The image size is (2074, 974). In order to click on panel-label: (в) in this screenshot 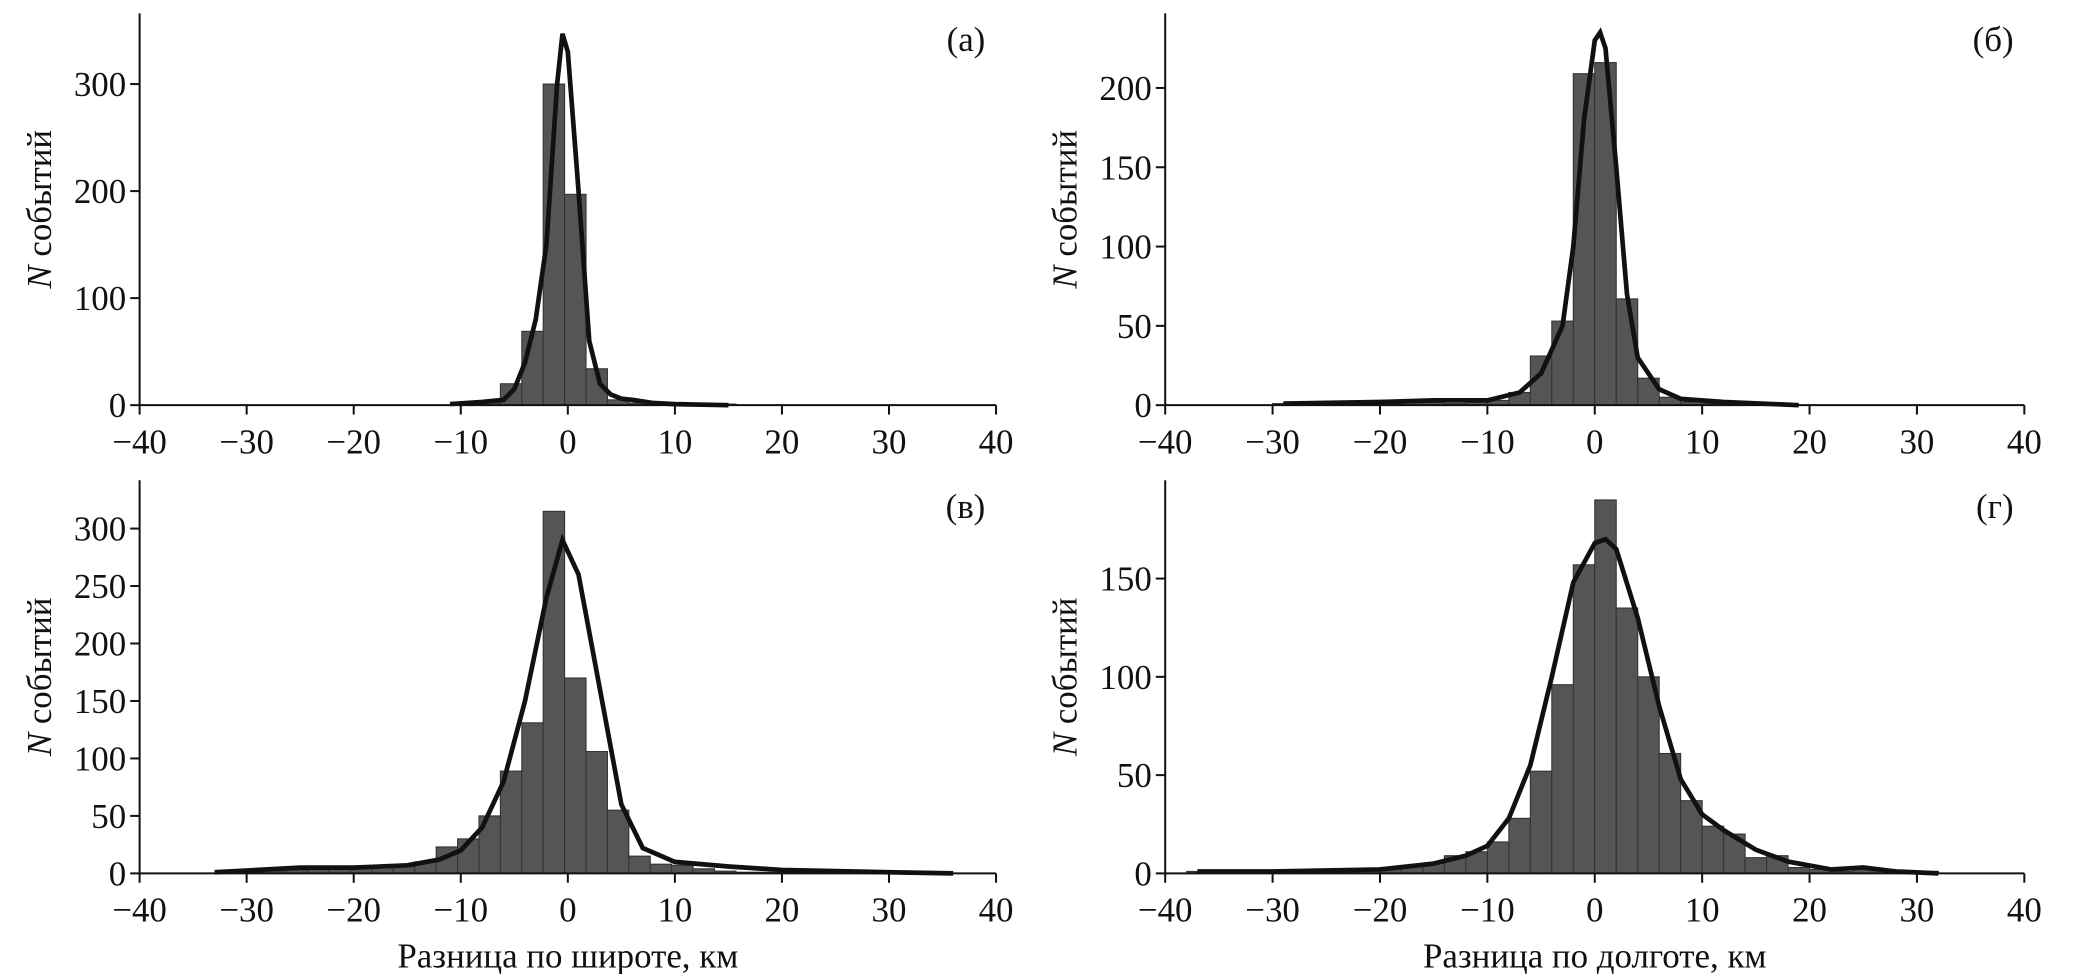, I will do `click(966, 506)`.